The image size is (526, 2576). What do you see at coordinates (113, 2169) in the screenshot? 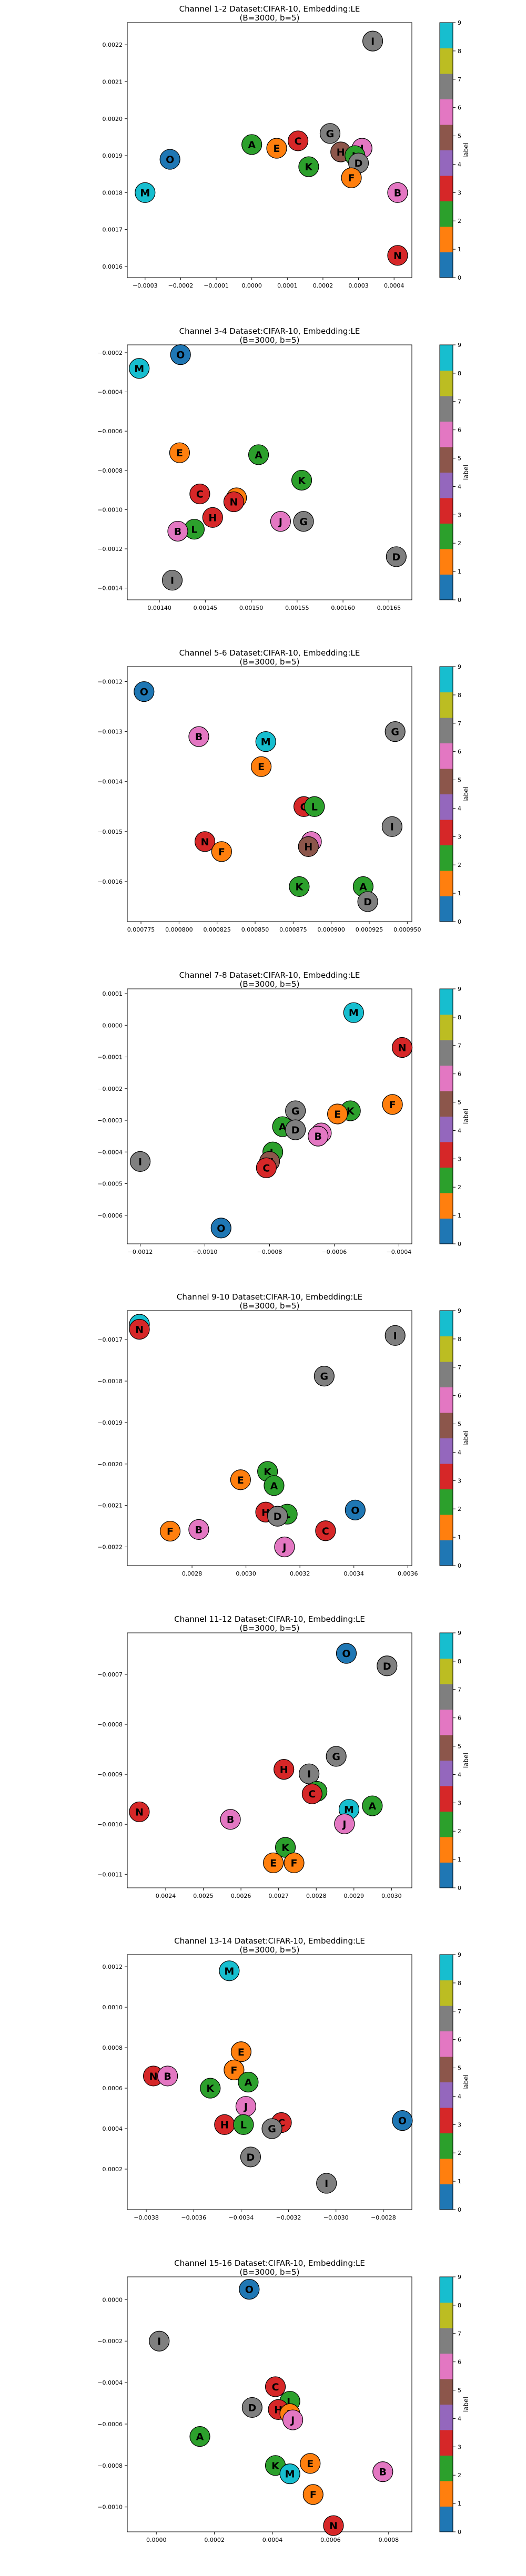
I see `y-tick-label: 0.0002` at bounding box center [113, 2169].